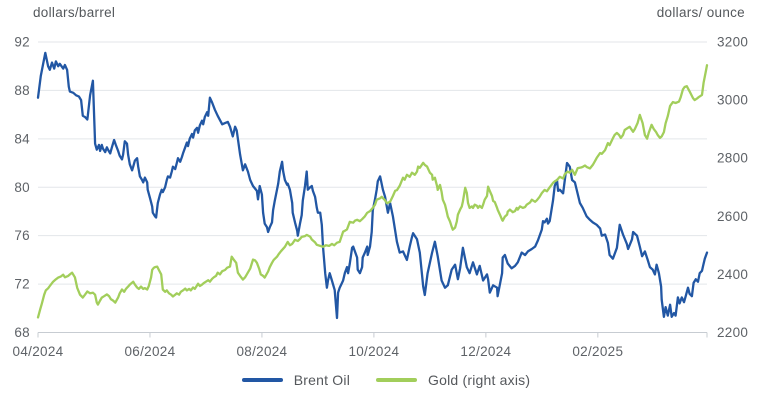  What do you see at coordinates (732, 100) in the screenshot?
I see `right-axis-tick-label: 3000` at bounding box center [732, 100].